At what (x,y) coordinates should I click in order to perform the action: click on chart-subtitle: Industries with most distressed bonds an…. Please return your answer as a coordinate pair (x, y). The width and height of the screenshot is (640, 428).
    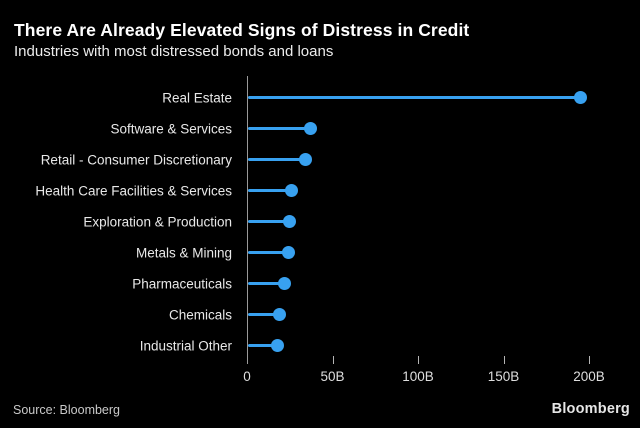
    Looking at the image, I should click on (174, 51).